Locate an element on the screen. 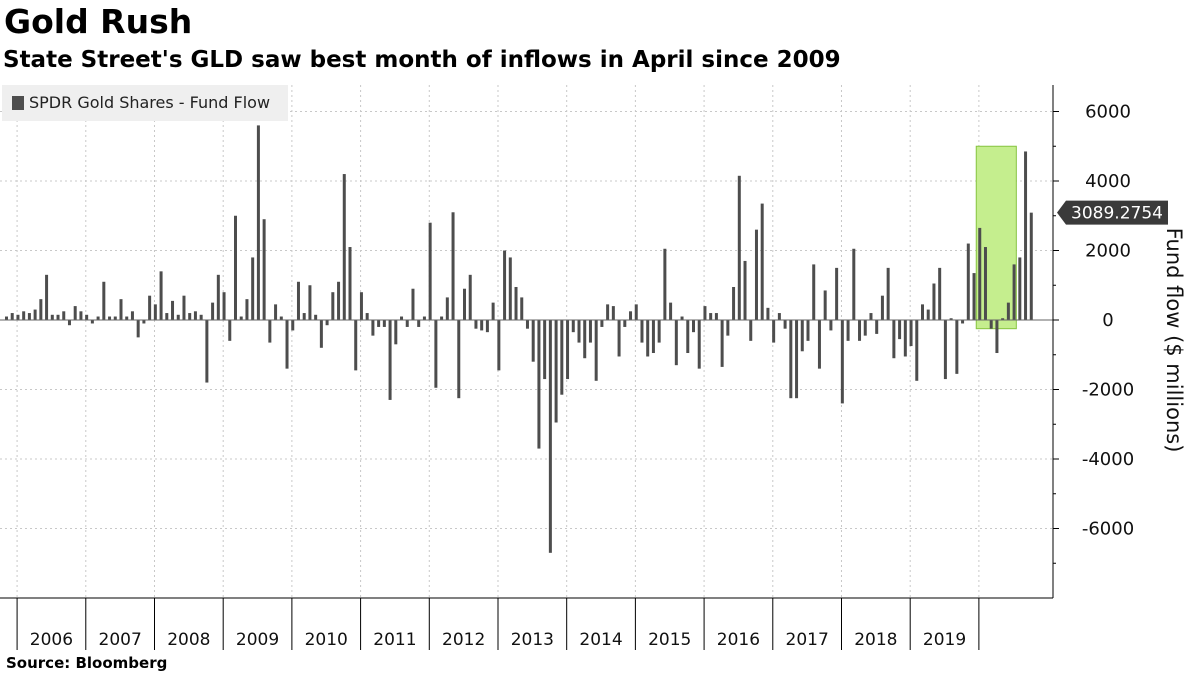 The width and height of the screenshot is (1200, 675). value-callout: 3089.2754 is located at coordinates (1112, 212).